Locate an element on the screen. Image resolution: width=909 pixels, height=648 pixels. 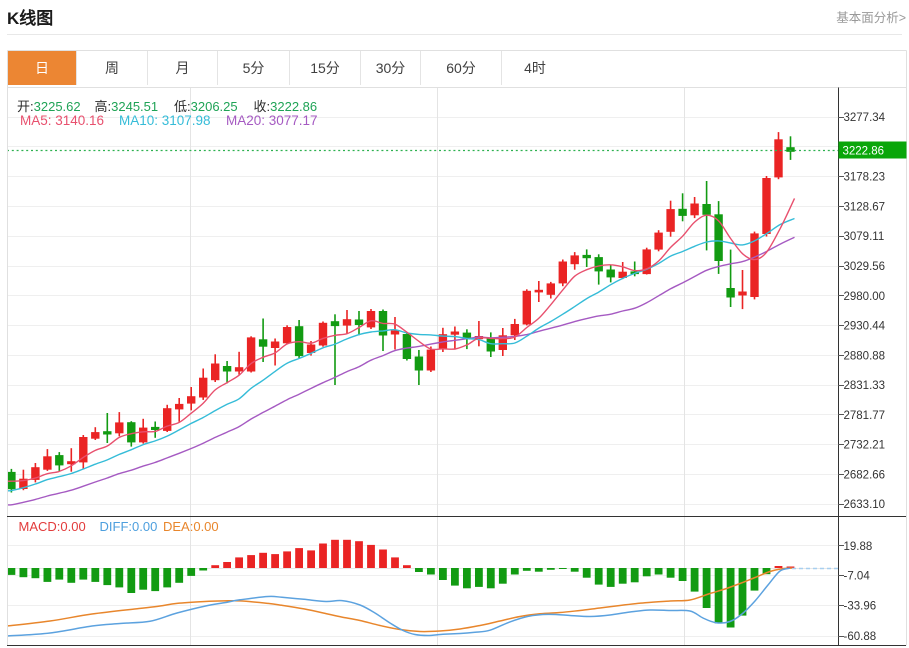
svg-text: 3029.56 is located at coordinates (865, 267).